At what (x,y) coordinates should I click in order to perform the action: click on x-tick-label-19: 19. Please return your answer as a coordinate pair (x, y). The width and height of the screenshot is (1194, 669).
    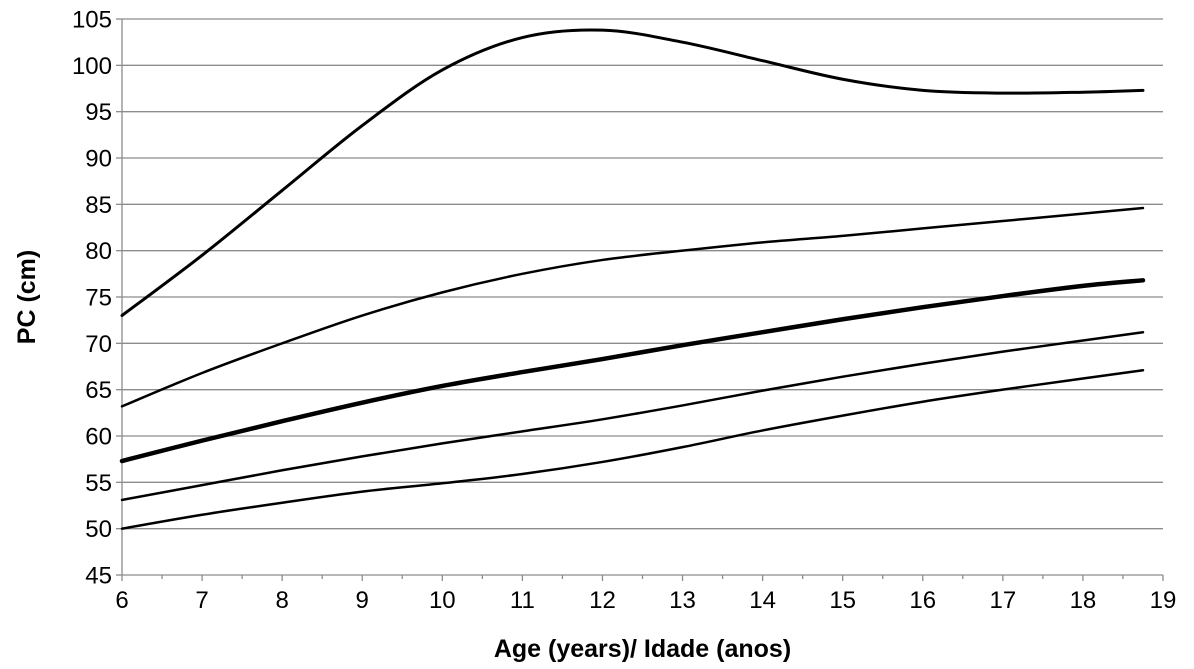
    Looking at the image, I should click on (1163, 600).